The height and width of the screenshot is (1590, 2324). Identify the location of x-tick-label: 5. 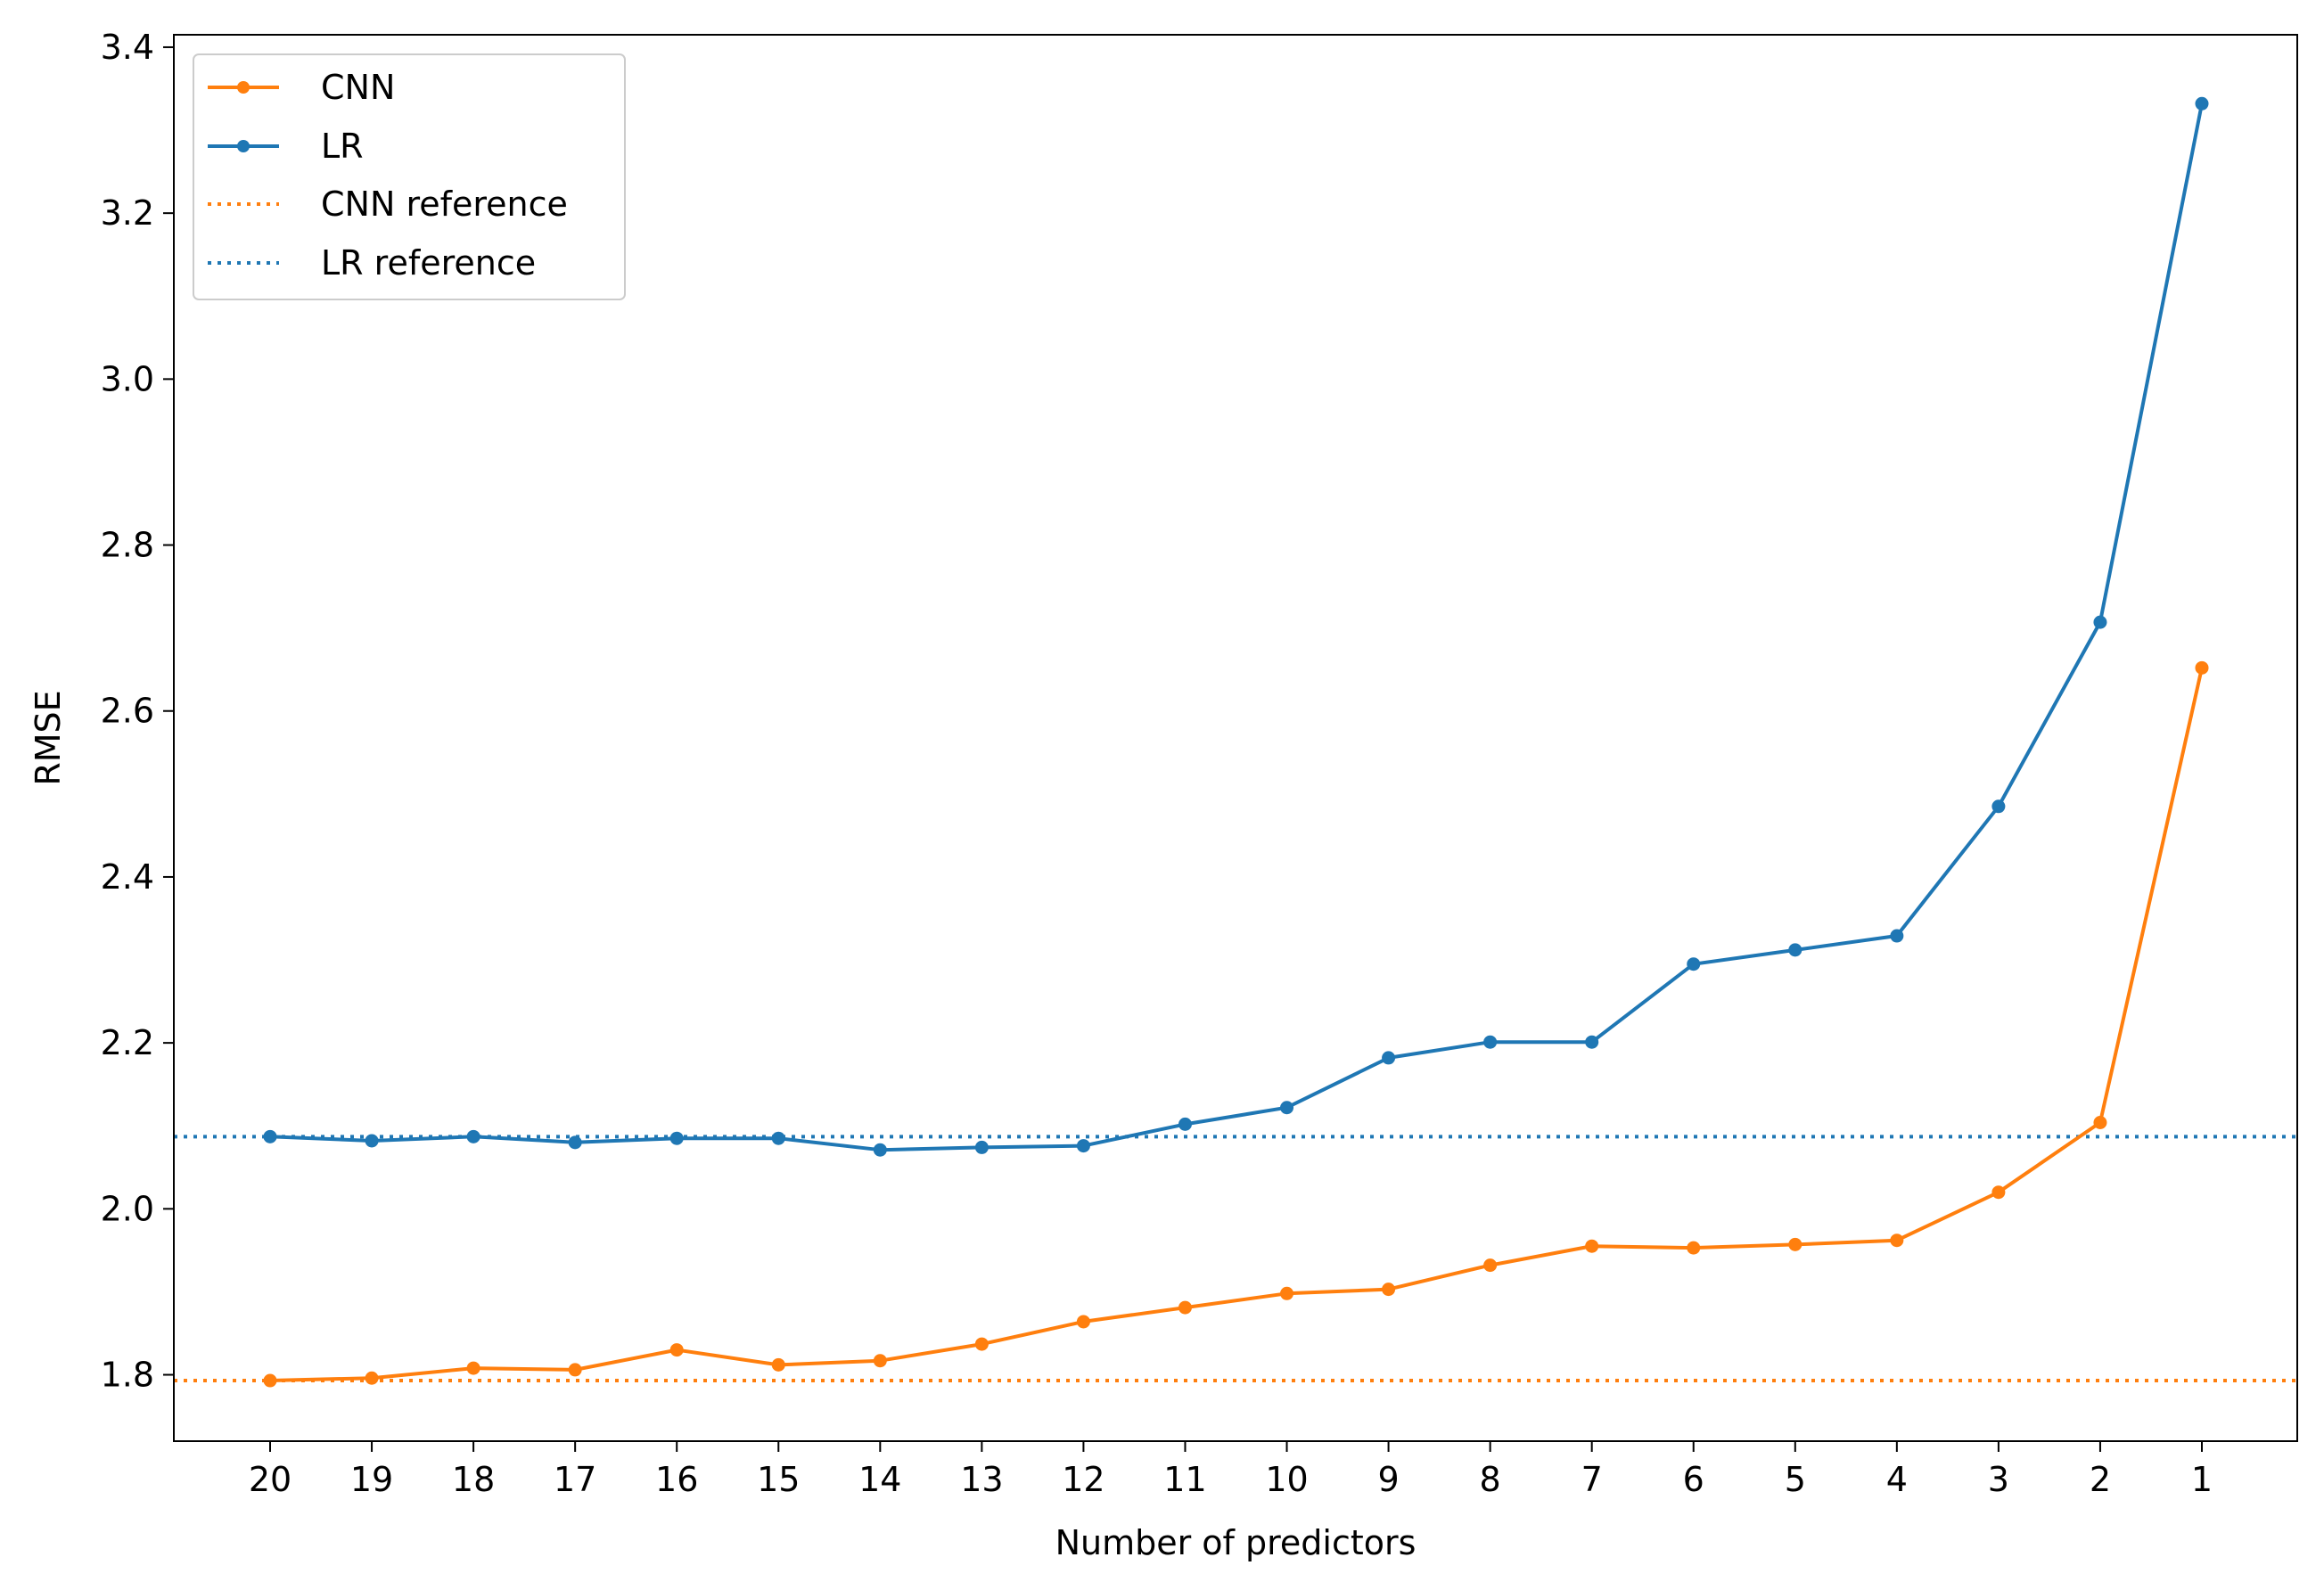
(1795, 1479).